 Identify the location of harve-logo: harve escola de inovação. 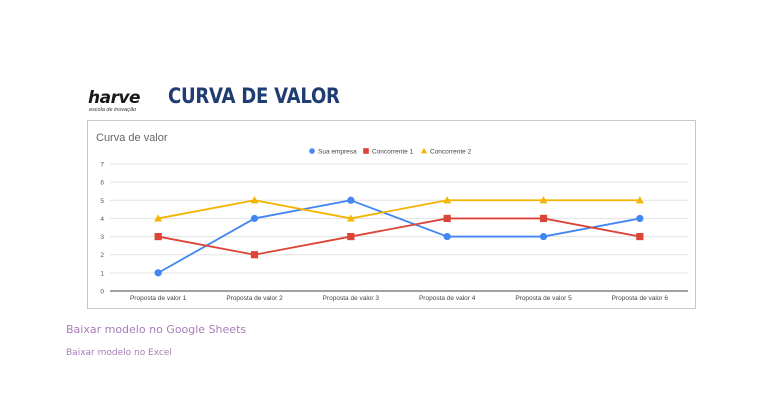
(120, 101).